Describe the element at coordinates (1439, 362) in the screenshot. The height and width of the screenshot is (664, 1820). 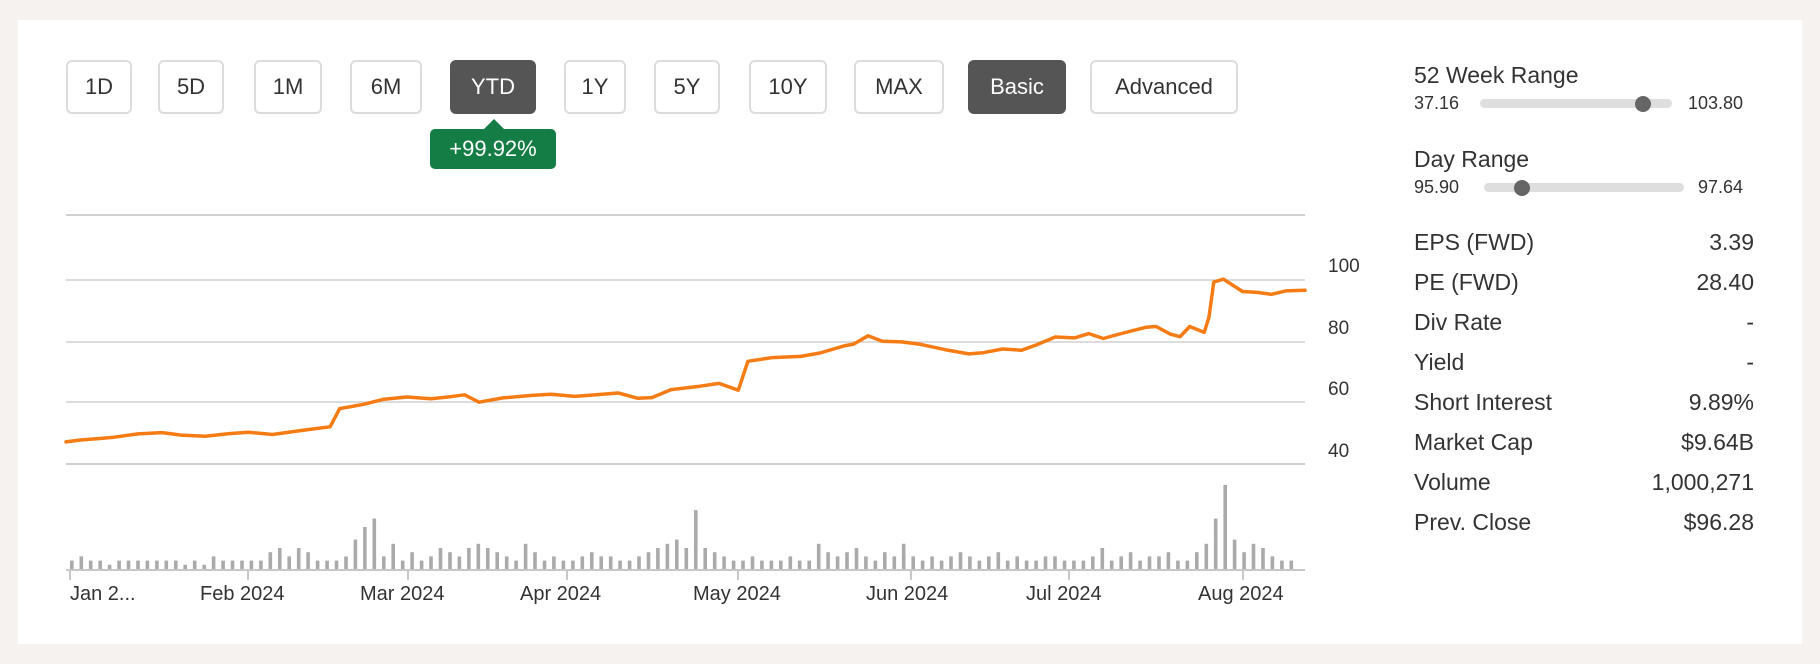
I see `stat-label: Yield` at that location.